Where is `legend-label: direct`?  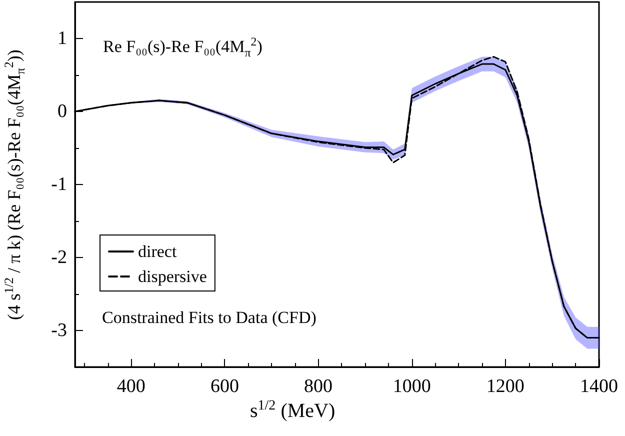
legend-label: direct is located at coordinates (157, 251).